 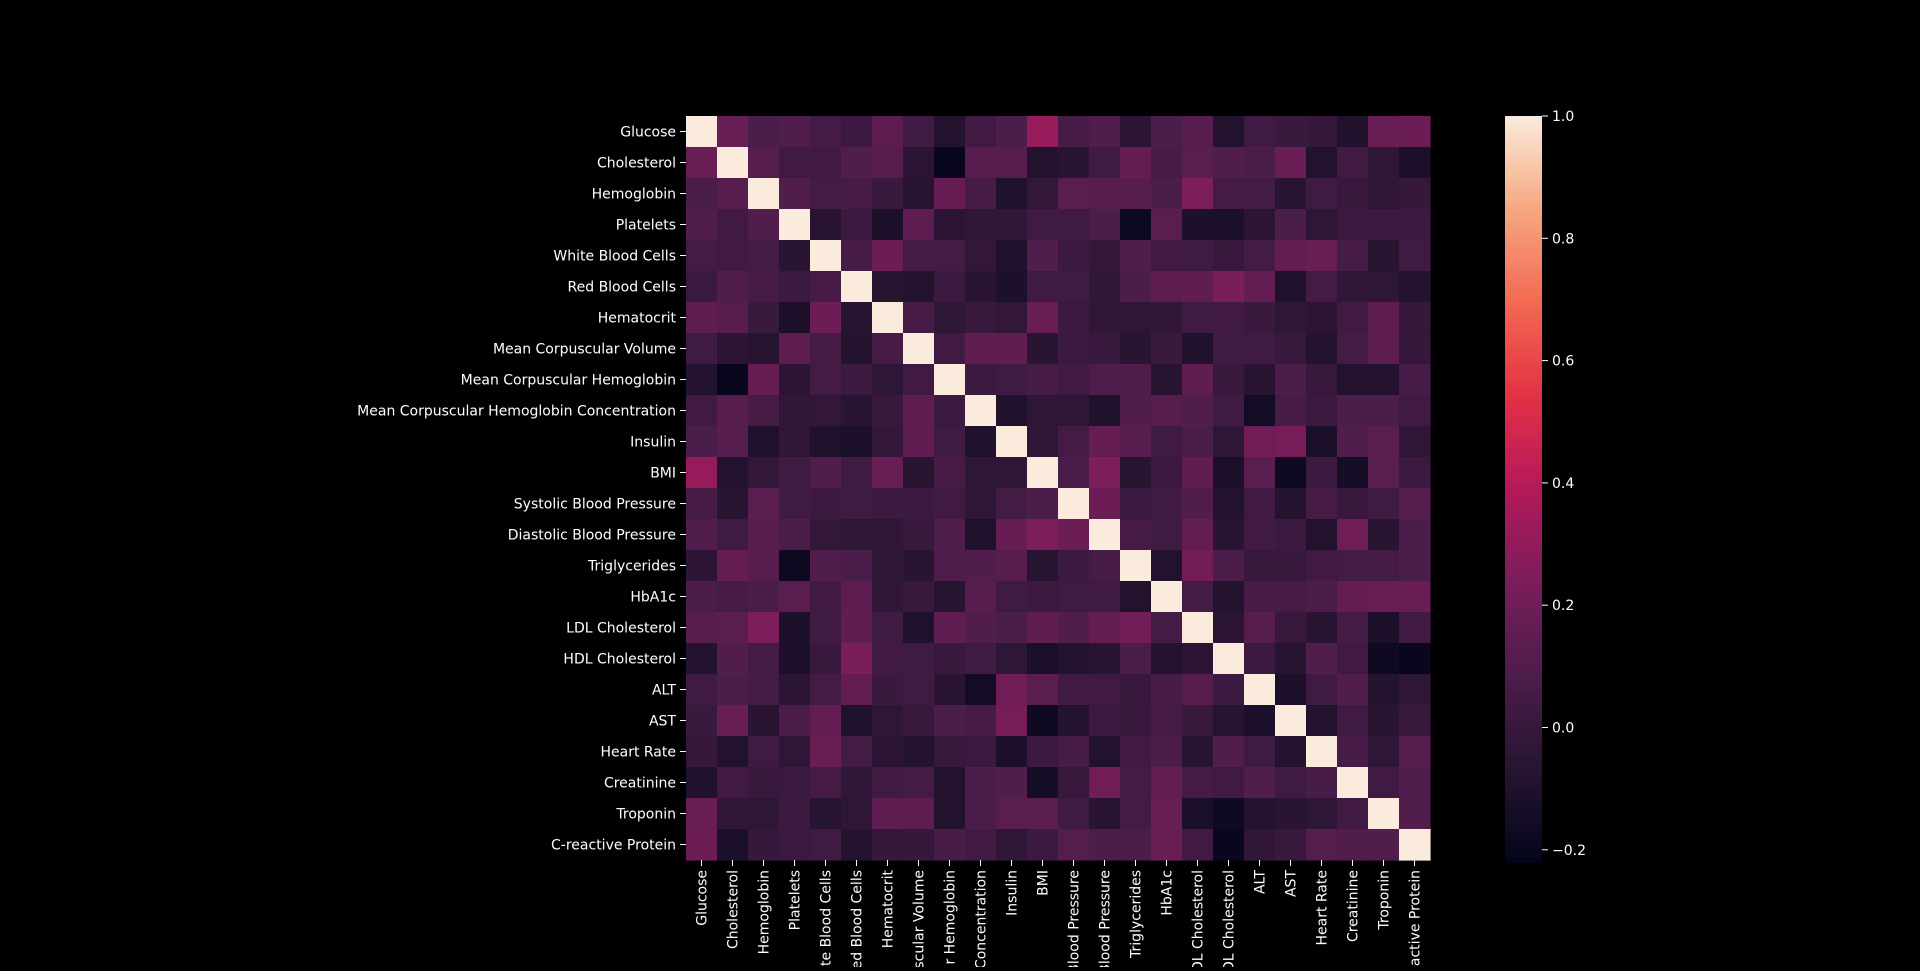 I want to click on x-tick-label: Blood Pressure, so click(x=1106, y=918).